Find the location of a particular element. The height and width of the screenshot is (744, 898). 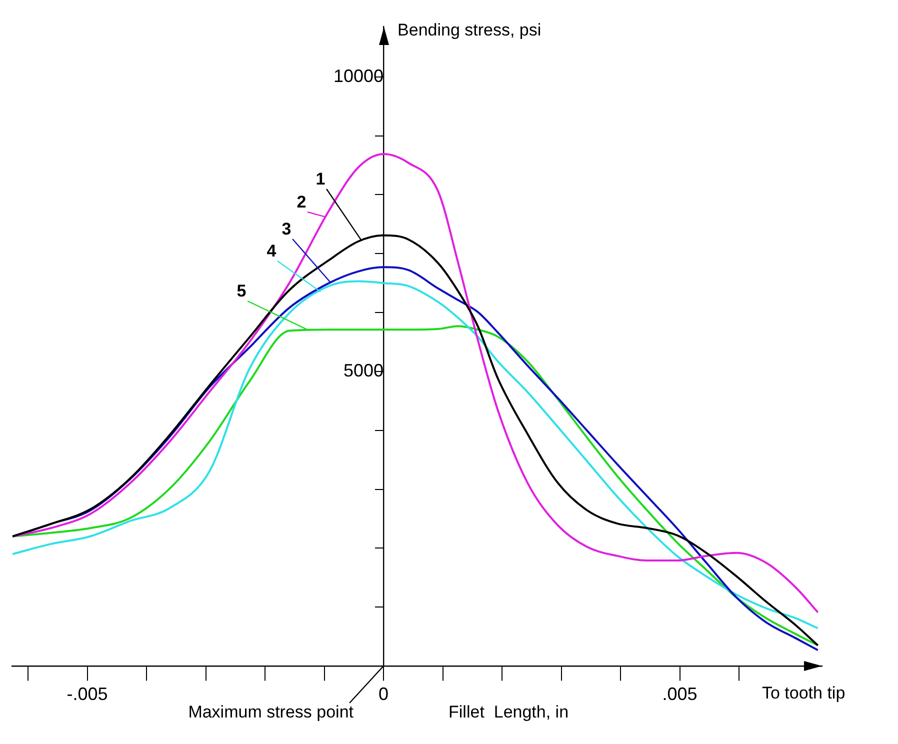

x-tick-label: -.005 is located at coordinates (87, 694).